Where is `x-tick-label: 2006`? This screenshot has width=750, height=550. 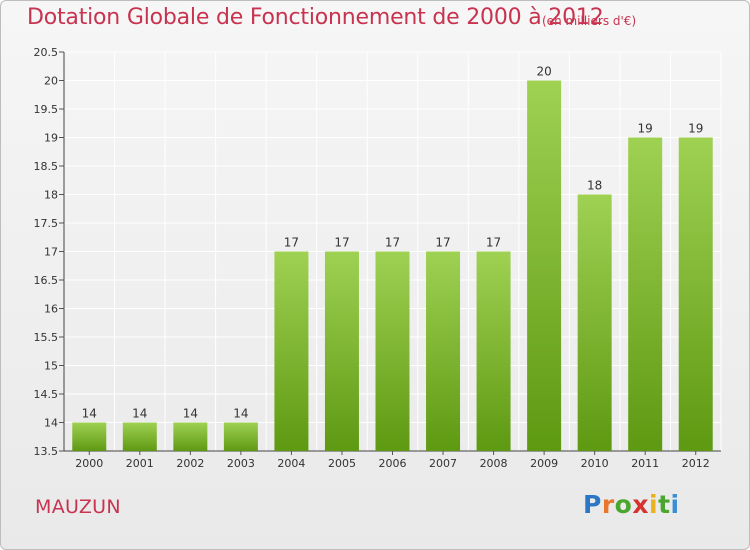
x-tick-label: 2006 is located at coordinates (393, 463).